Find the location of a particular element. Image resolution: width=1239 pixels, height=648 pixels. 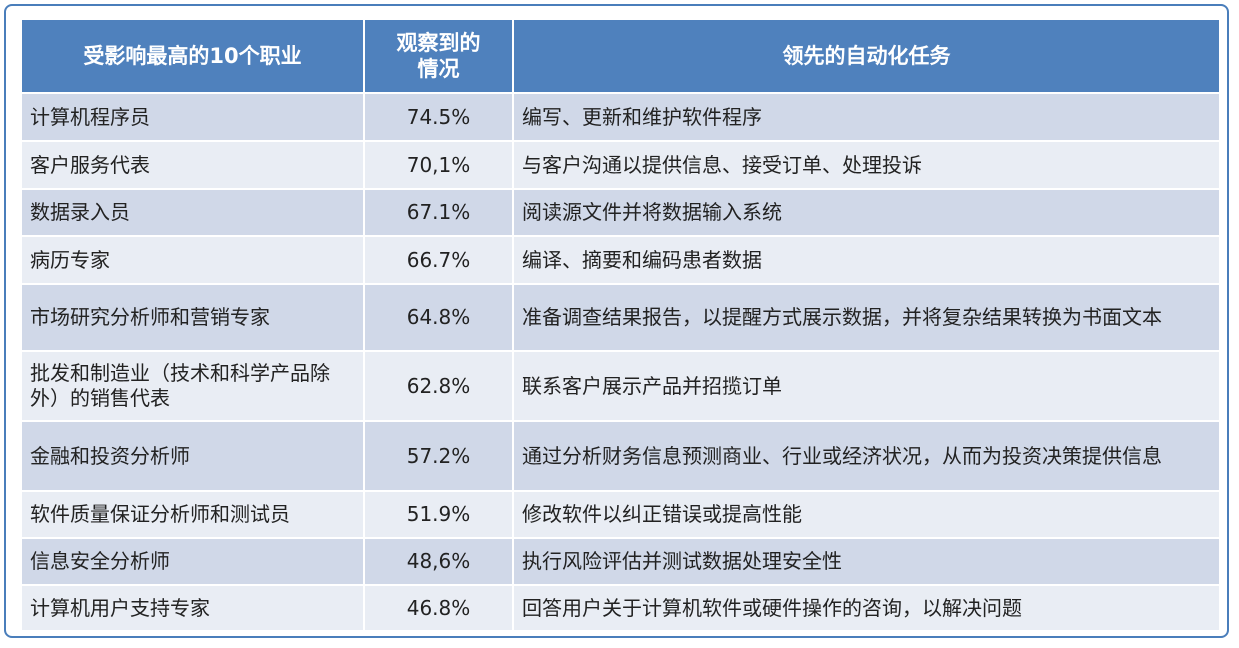

task-cell: 修改软件以纠正错误或提高性能 is located at coordinates (866, 514).